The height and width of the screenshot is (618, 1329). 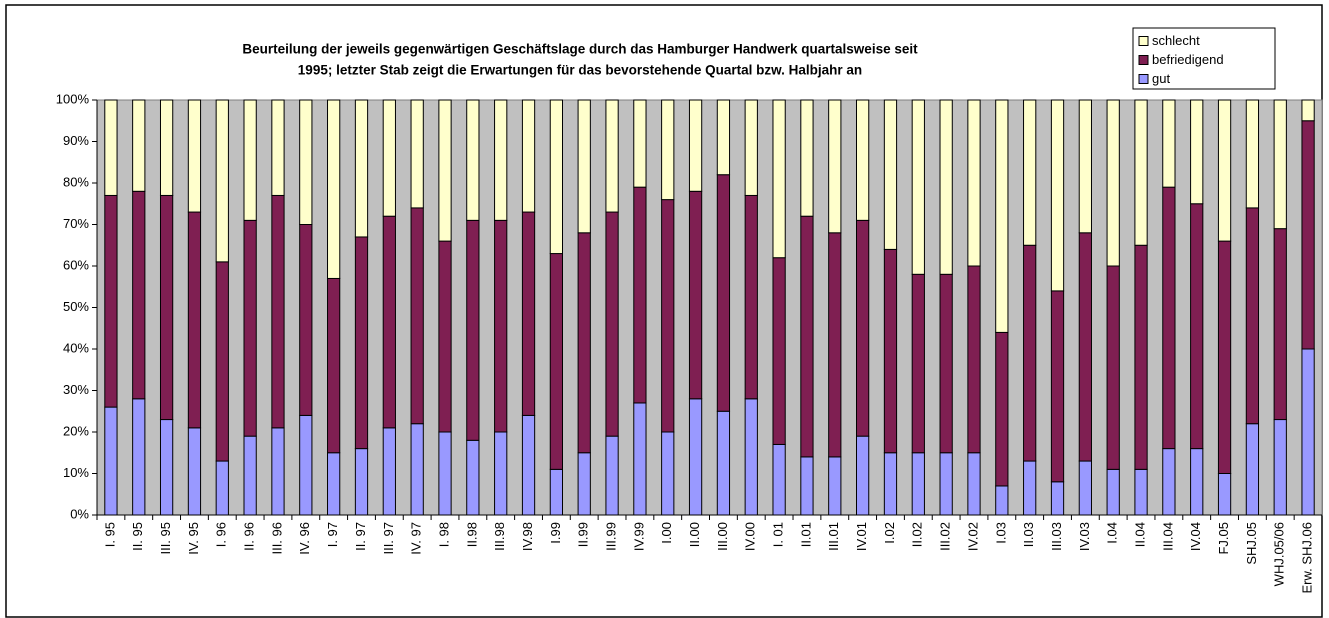 What do you see at coordinates (861, 536) in the screenshot?
I see `x-tick-label: IV.01` at bounding box center [861, 536].